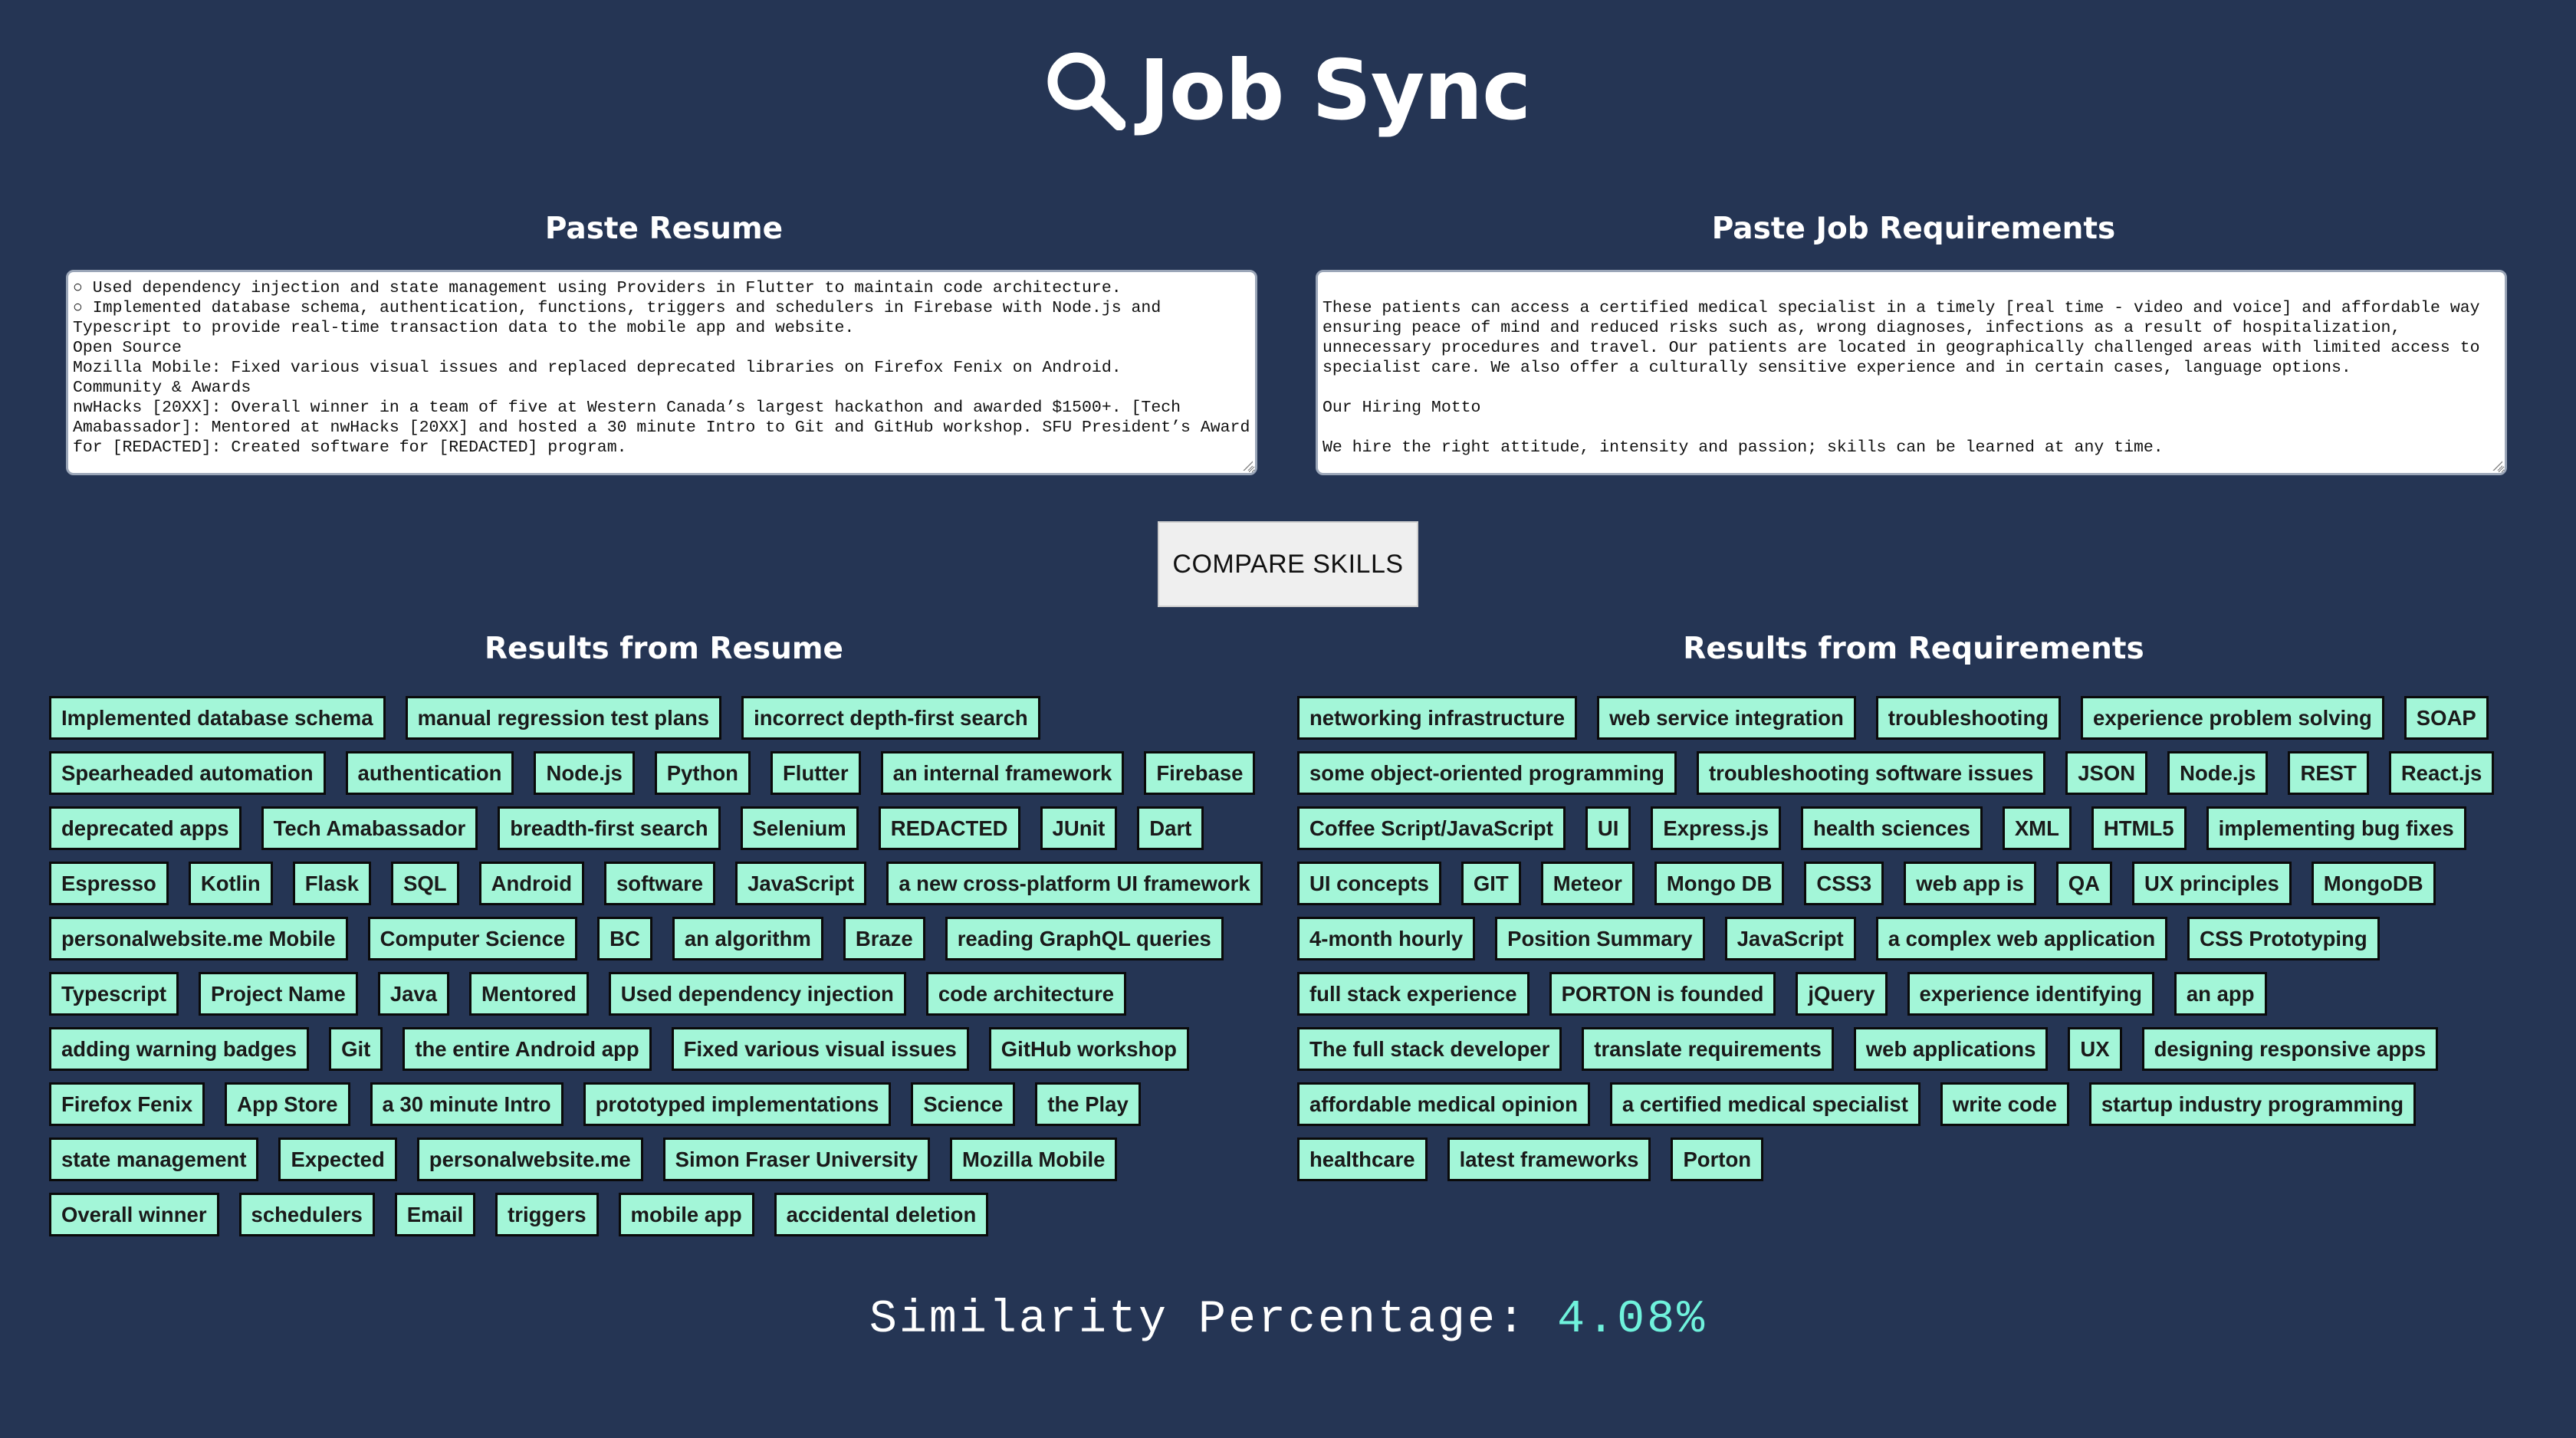 The image size is (2576, 1438). Describe the element at coordinates (1413, 994) in the screenshot. I see `skill-tag: full stack experience` at that location.